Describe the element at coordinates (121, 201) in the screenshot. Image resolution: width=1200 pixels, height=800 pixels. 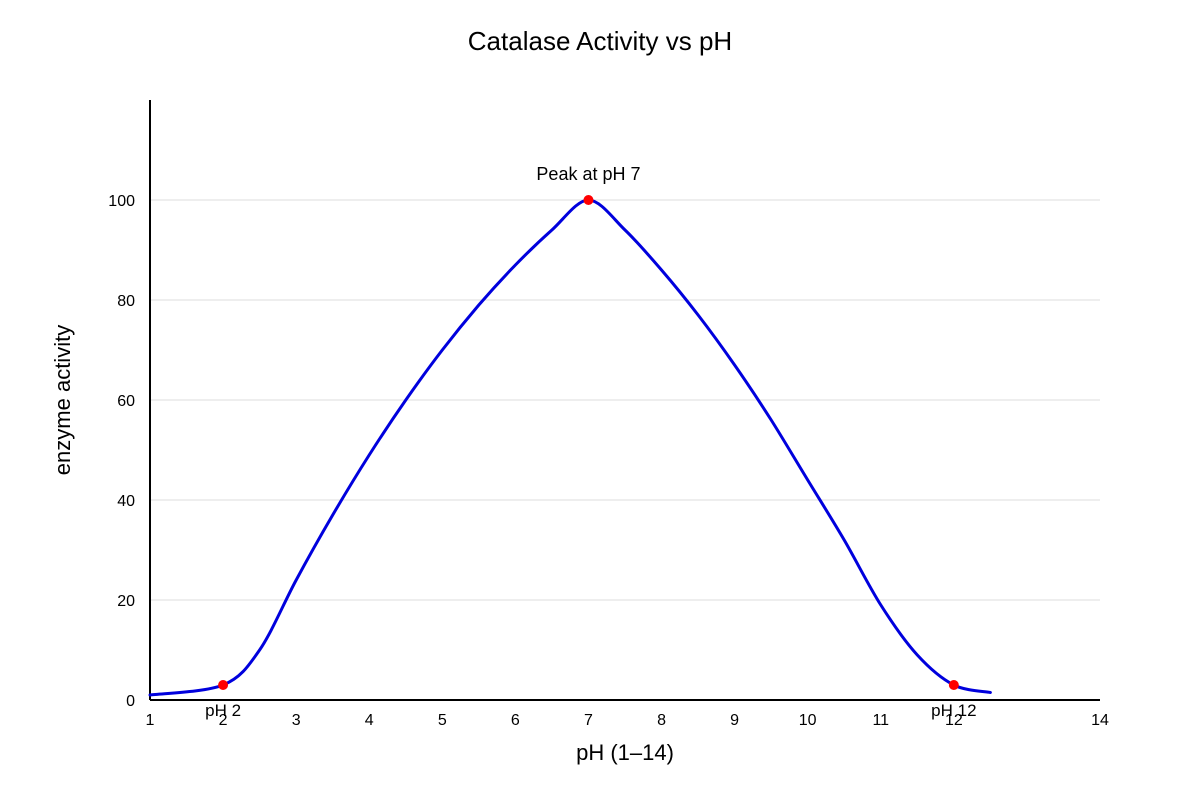
I see `y-tick-label: 100` at that location.